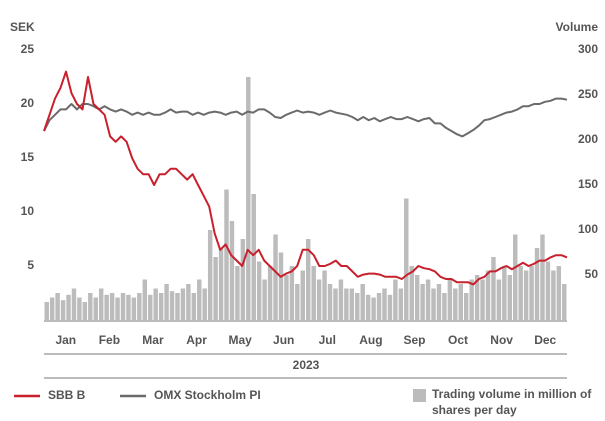 The height and width of the screenshot is (421, 605). I want to click on x-tick-label: Oct, so click(458, 340).